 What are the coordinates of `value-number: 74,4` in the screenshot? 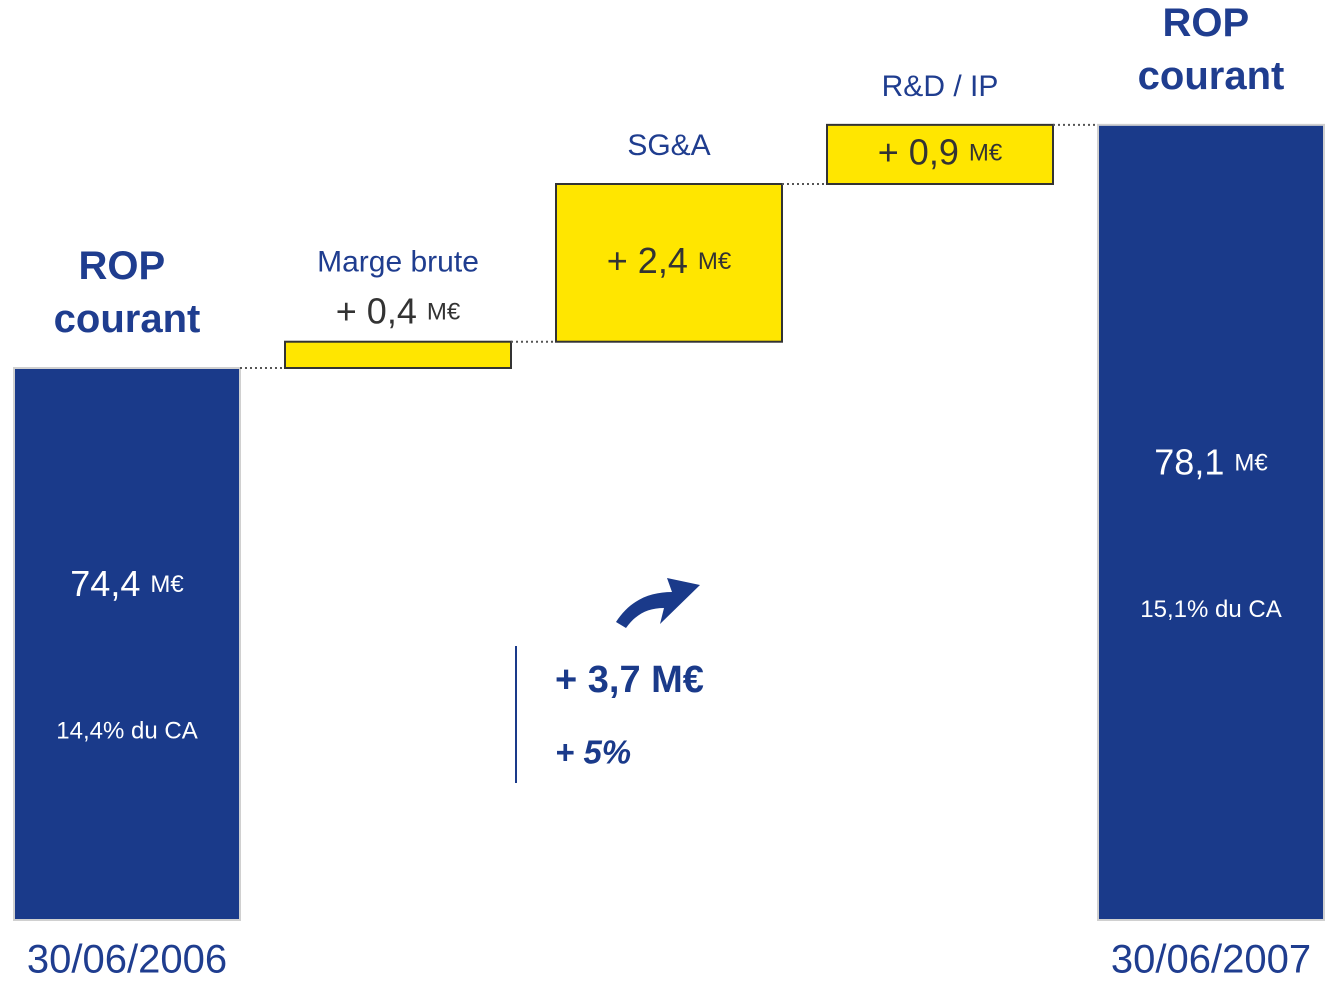 It's located at (105, 583).